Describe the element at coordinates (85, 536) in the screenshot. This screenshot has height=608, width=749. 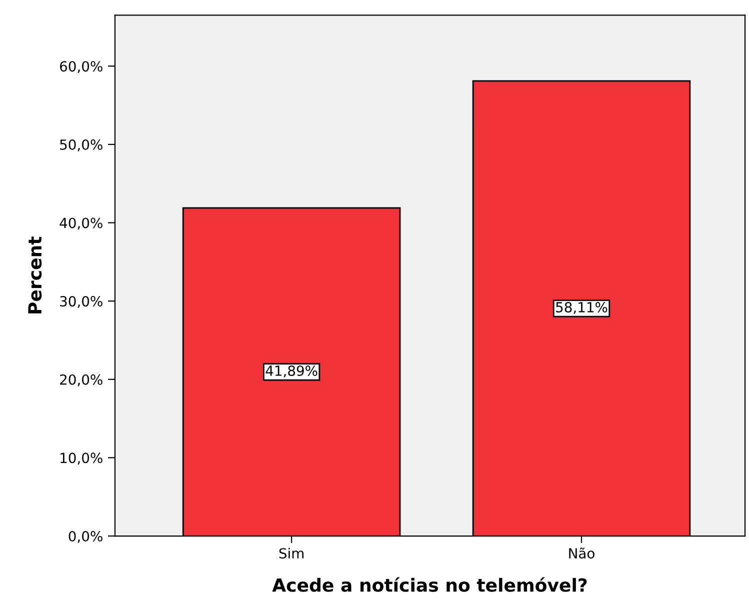
I see `y-tick-label: 0,0%` at that location.